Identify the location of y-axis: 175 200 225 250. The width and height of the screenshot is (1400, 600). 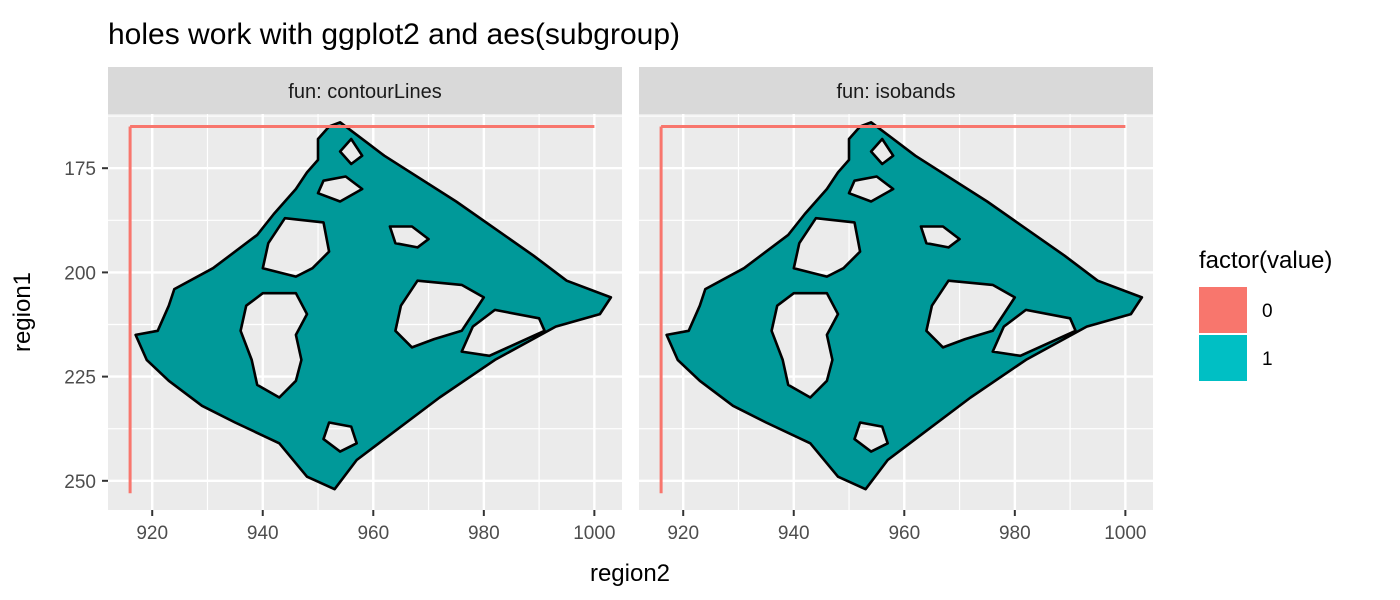
(86, 326).